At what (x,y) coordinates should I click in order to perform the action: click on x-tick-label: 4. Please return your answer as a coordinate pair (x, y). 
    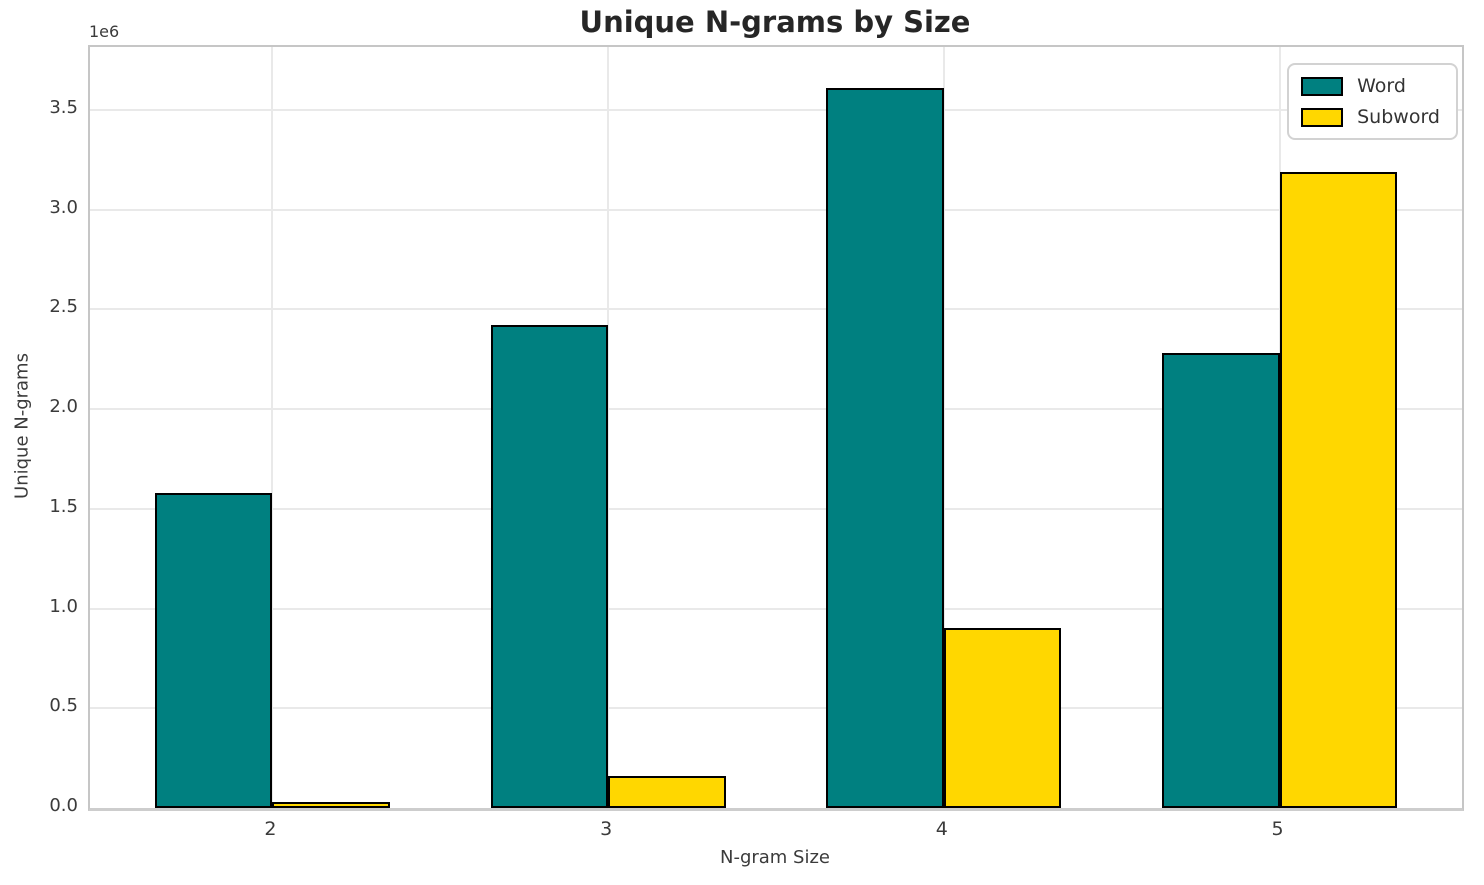
    Looking at the image, I should click on (941, 829).